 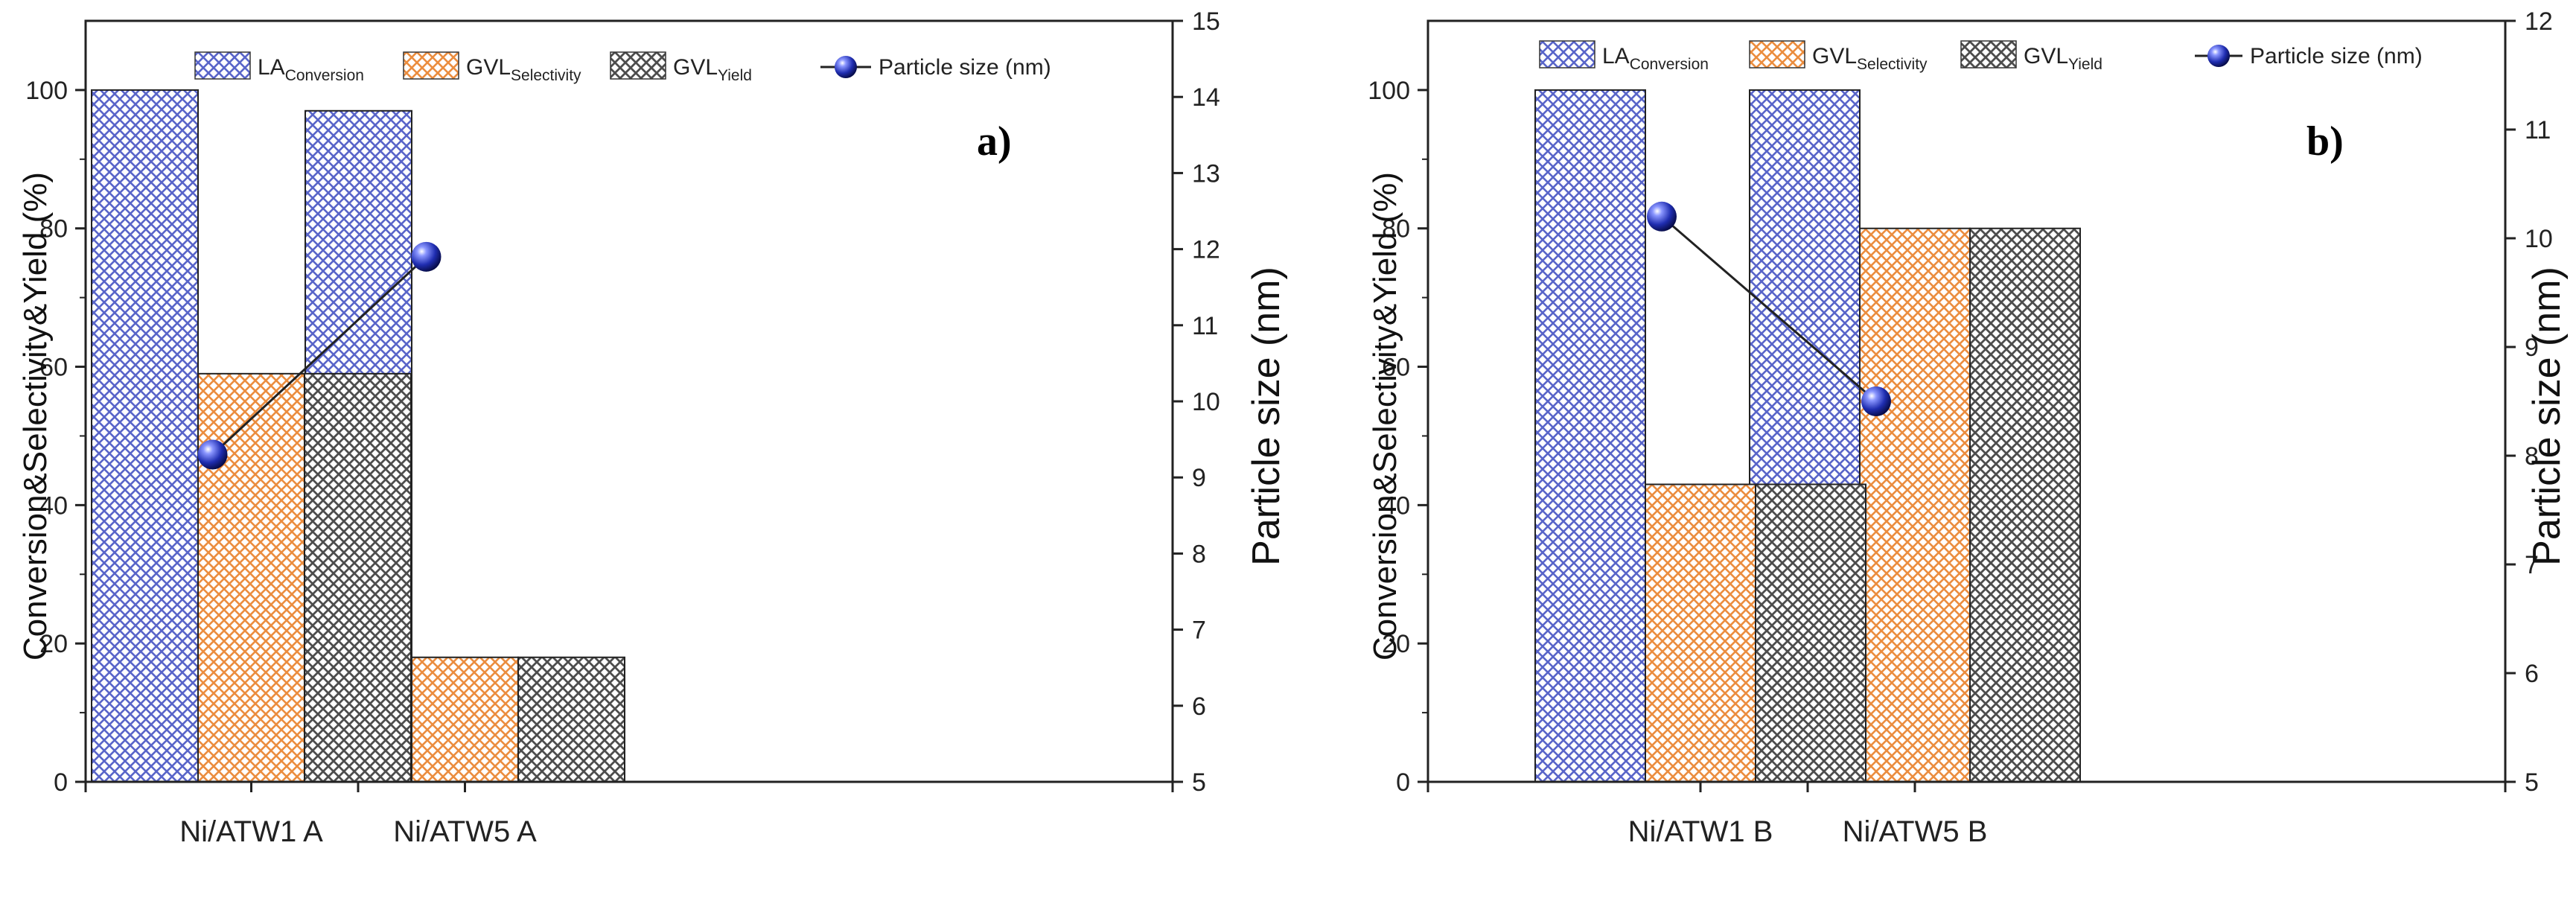 What do you see at coordinates (629, 815) in the screenshot?
I see `x-axis: Ni/ATW1 A Ni/ATW5 A` at bounding box center [629, 815].